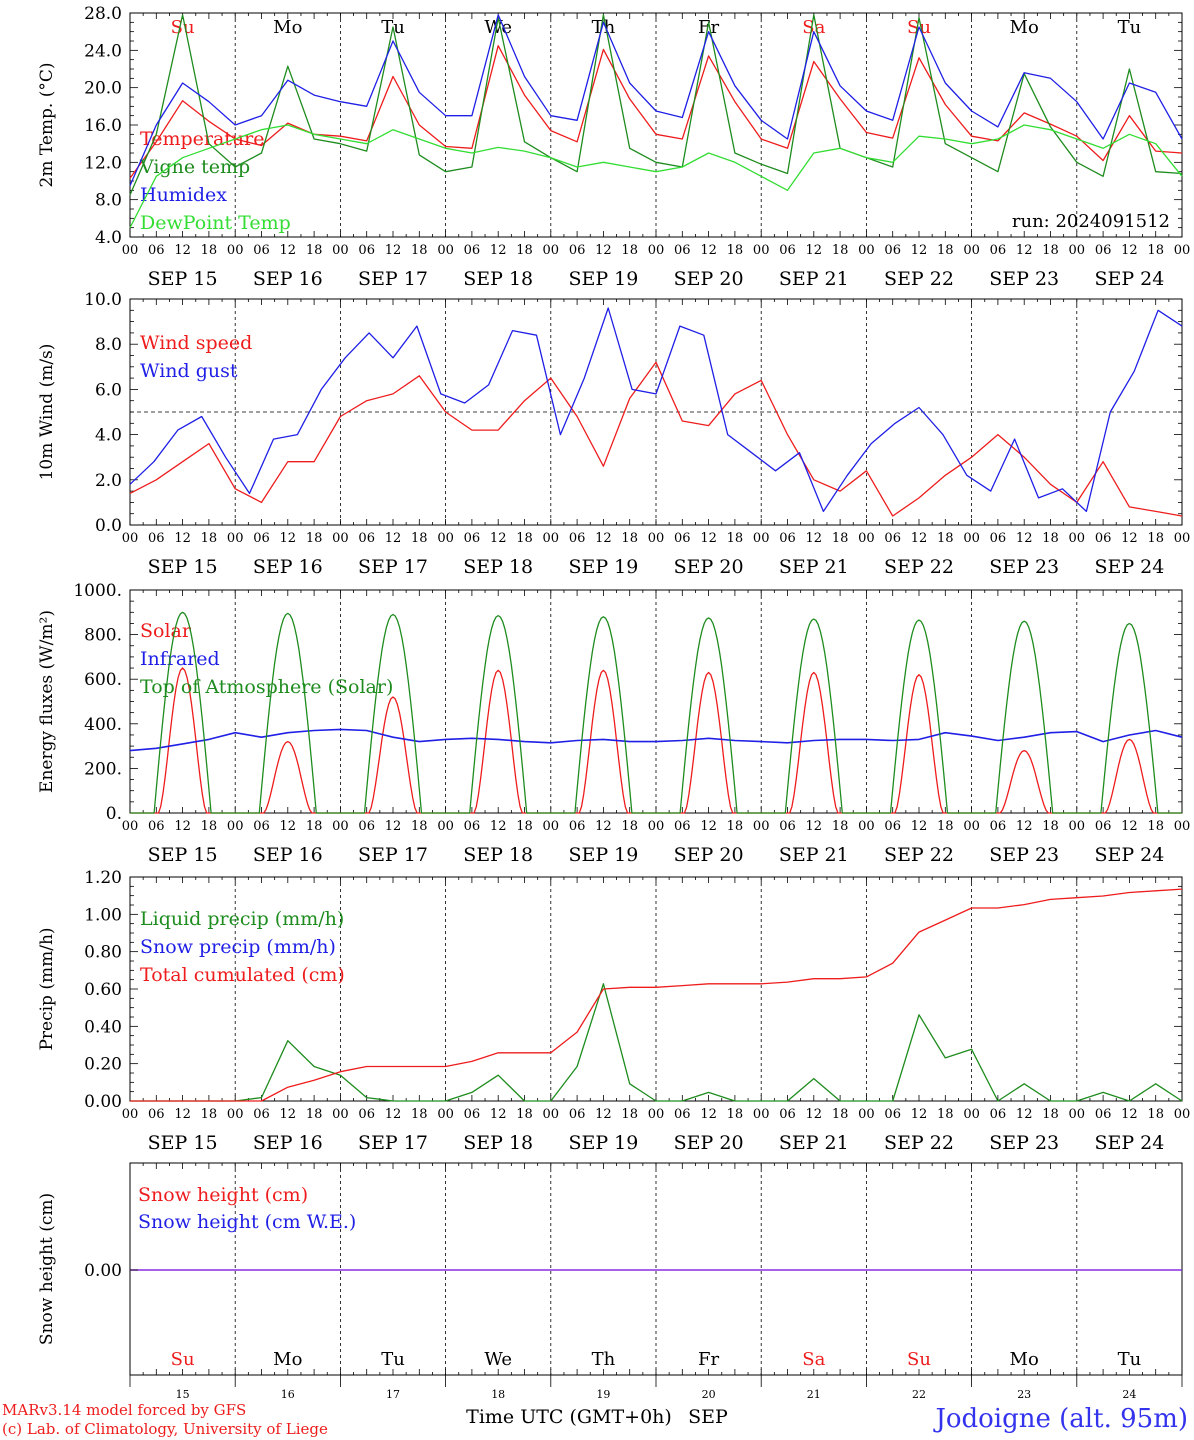  What do you see at coordinates (103, 990) in the screenshot?
I see `y-tick-label: 0.60` at bounding box center [103, 990].